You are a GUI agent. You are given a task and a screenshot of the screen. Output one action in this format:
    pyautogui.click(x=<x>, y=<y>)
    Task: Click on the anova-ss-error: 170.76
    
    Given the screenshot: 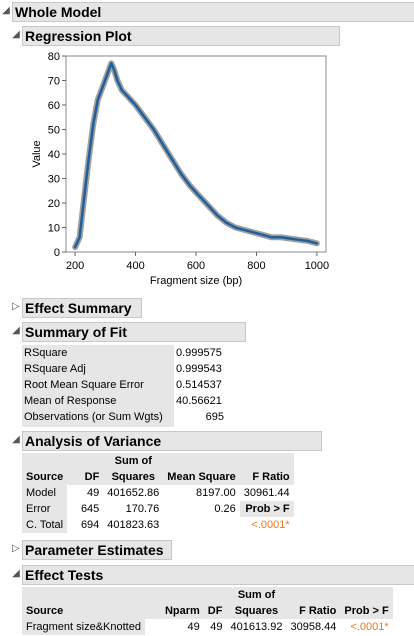 What is the action you would take?
    pyautogui.click(x=142, y=508)
    